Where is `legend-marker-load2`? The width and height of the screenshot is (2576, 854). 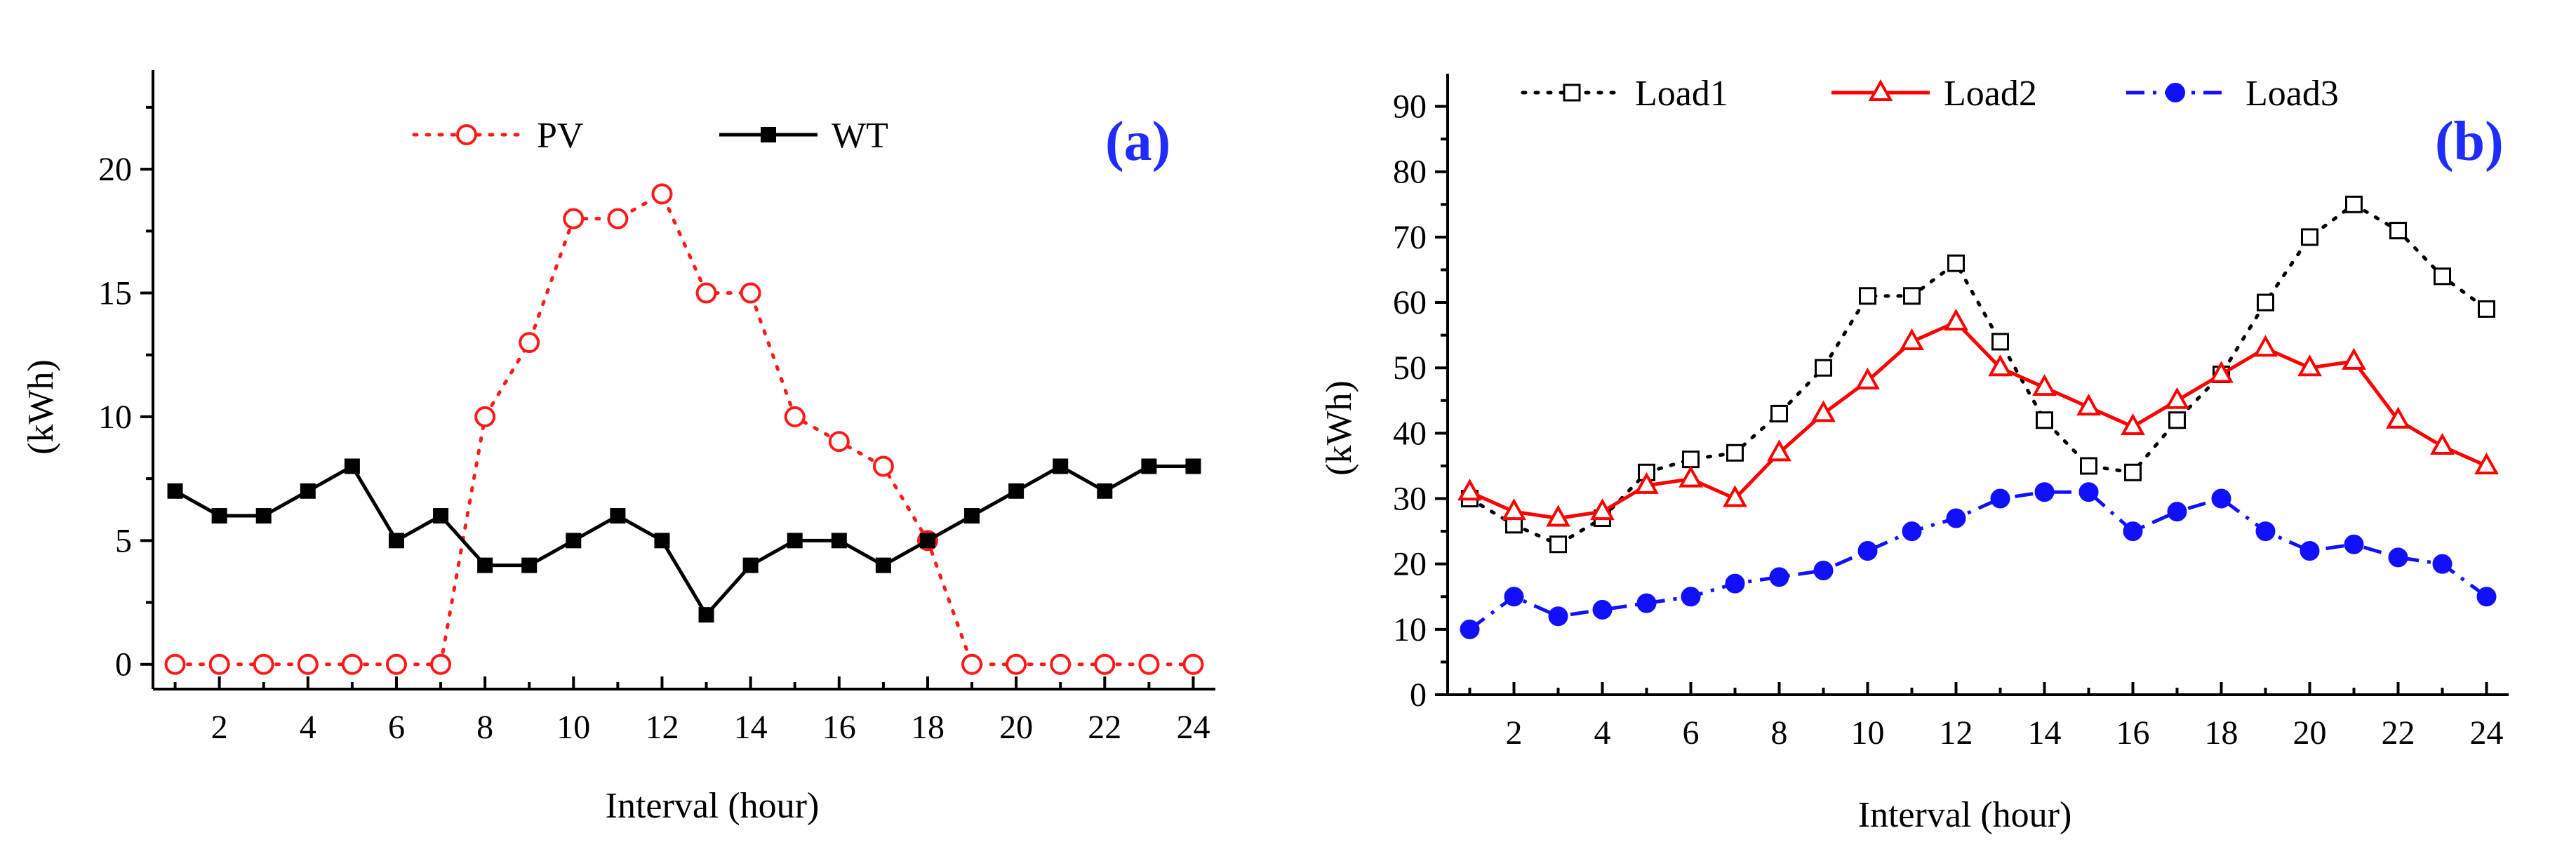
legend-marker-load2 is located at coordinates (1881, 90).